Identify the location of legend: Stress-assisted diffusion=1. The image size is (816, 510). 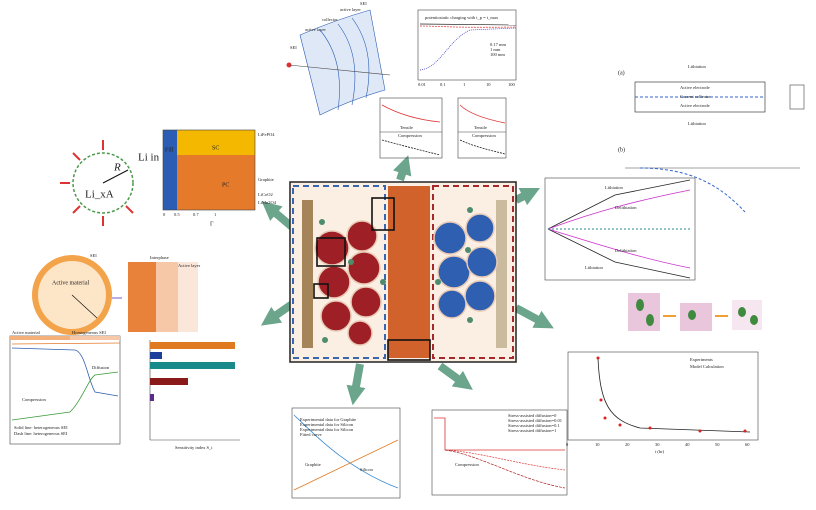
(532, 430).